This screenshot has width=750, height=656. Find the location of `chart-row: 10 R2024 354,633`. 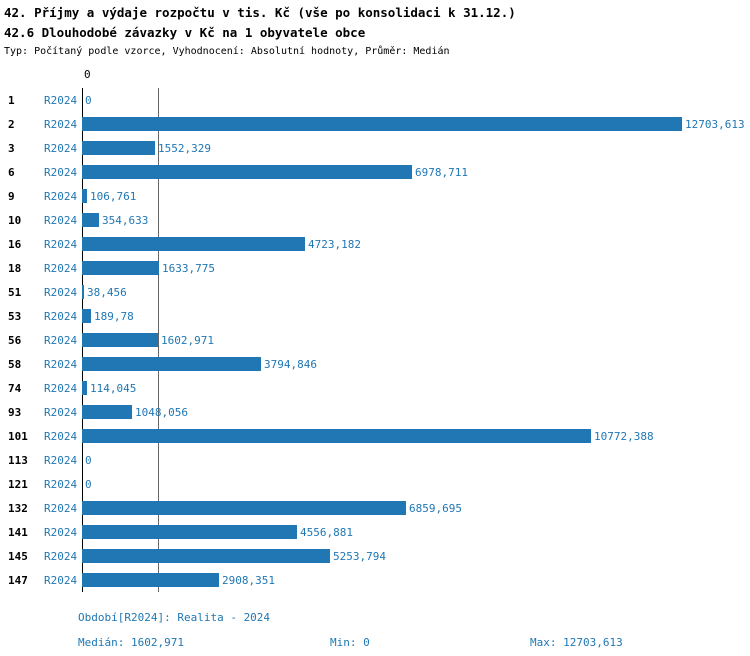

chart-row: 10 R2024 354,633 is located at coordinates (375, 220).